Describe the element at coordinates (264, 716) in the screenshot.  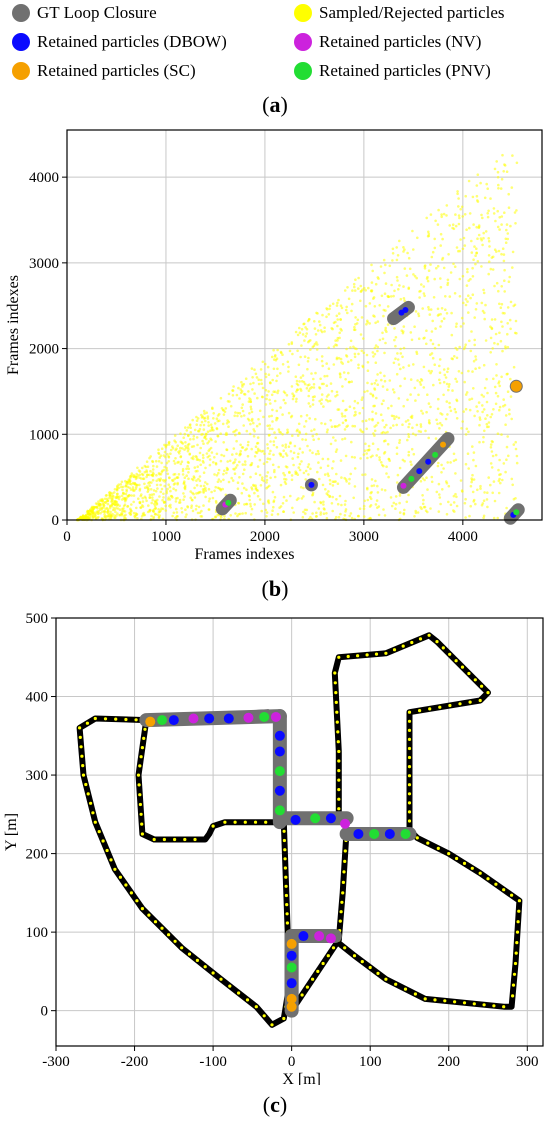
I see `retained-particle-pnv` at that location.